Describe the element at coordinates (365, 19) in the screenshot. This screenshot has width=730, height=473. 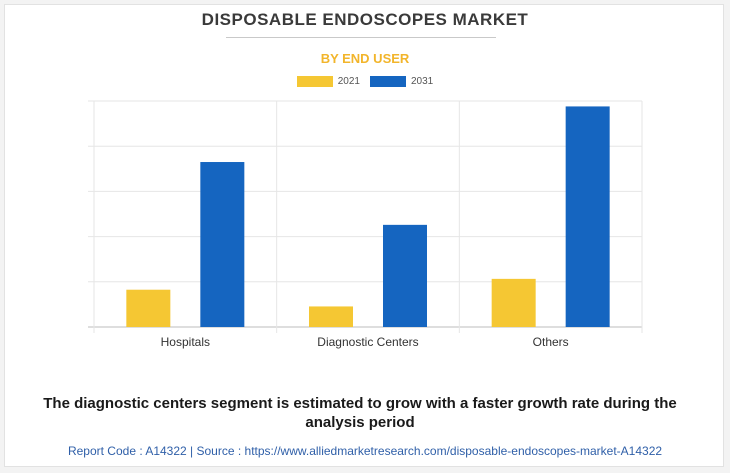
I see `chart-title: DISPOSABLE ENDOSCOPES MARKET` at that location.